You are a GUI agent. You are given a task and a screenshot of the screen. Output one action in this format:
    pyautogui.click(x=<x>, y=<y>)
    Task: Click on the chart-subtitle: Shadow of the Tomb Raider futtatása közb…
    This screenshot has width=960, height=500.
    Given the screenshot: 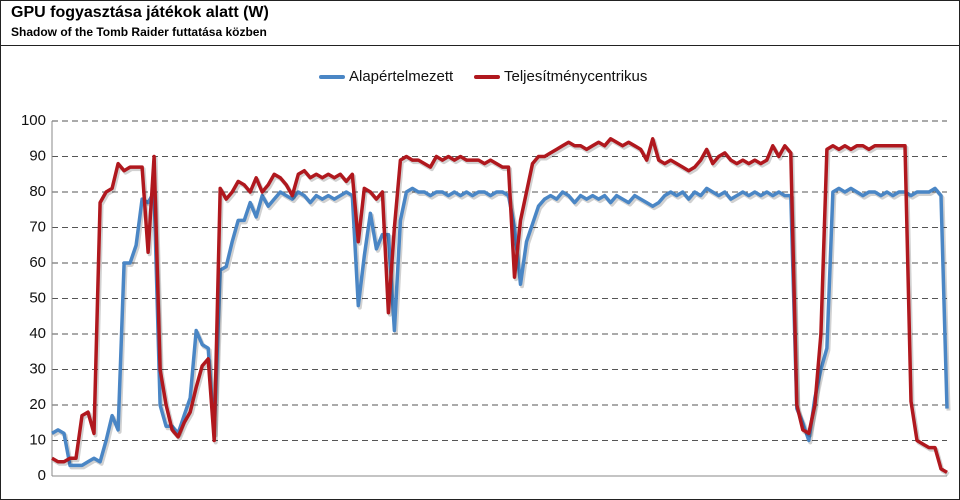 What is the action you would take?
    pyautogui.click(x=139, y=32)
    